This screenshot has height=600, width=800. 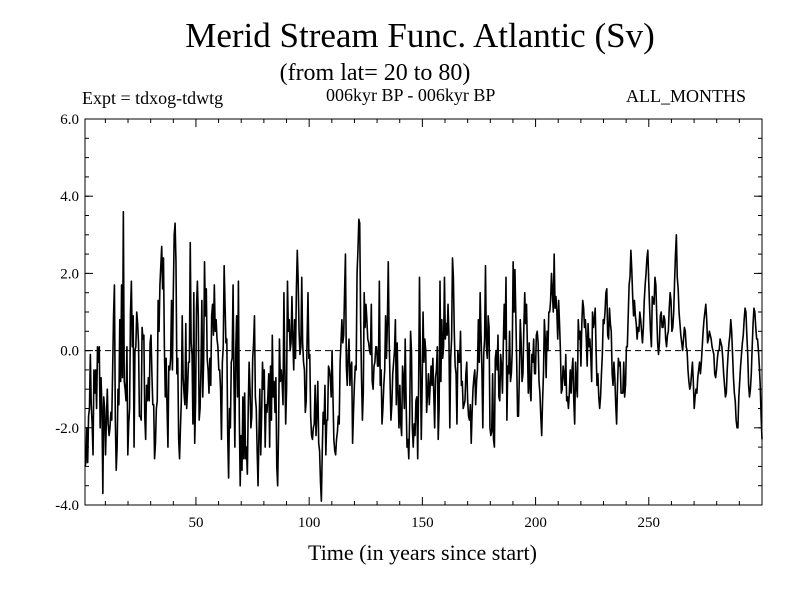 What do you see at coordinates (649, 523) in the screenshot?
I see `x-tick-label: 250` at bounding box center [649, 523].